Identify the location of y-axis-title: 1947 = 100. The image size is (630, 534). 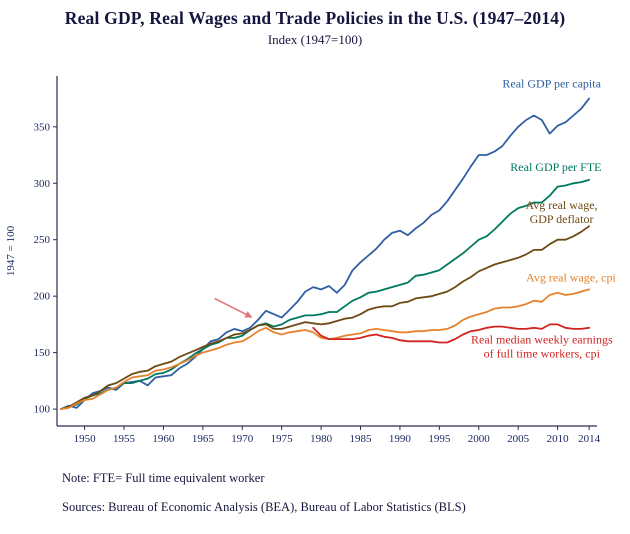
(11, 250).